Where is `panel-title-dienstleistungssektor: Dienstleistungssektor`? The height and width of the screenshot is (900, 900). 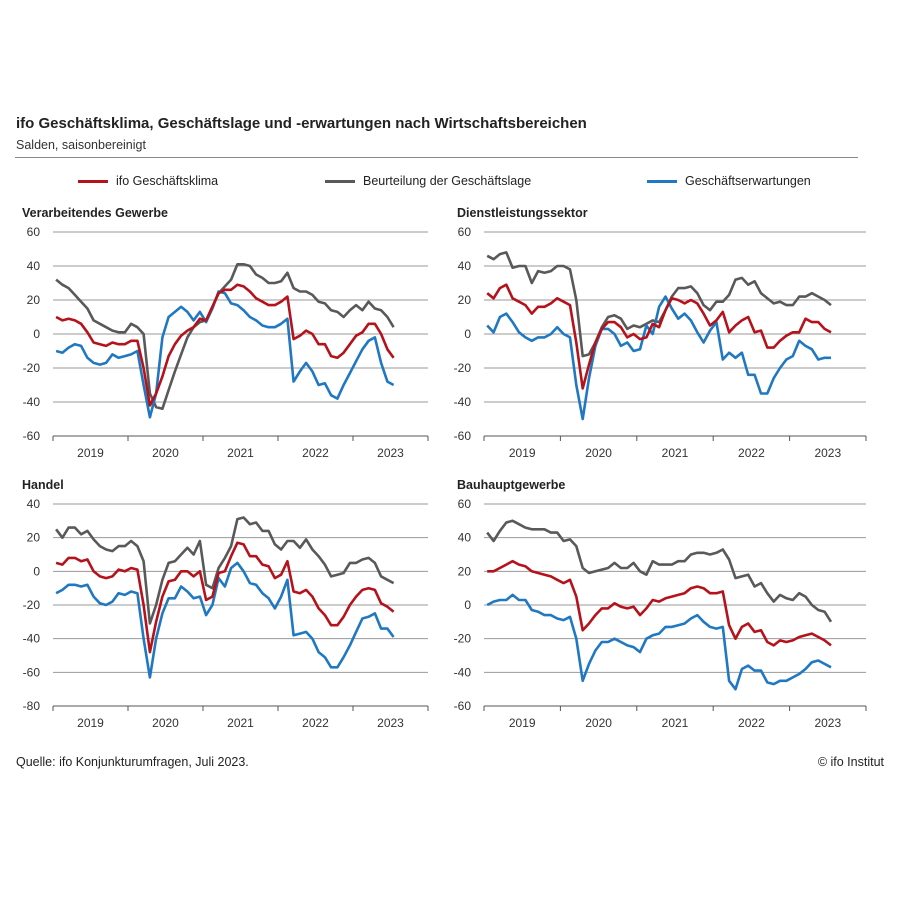 panel-title-dienstleistungssektor: Dienstleistungssektor is located at coordinates (522, 213).